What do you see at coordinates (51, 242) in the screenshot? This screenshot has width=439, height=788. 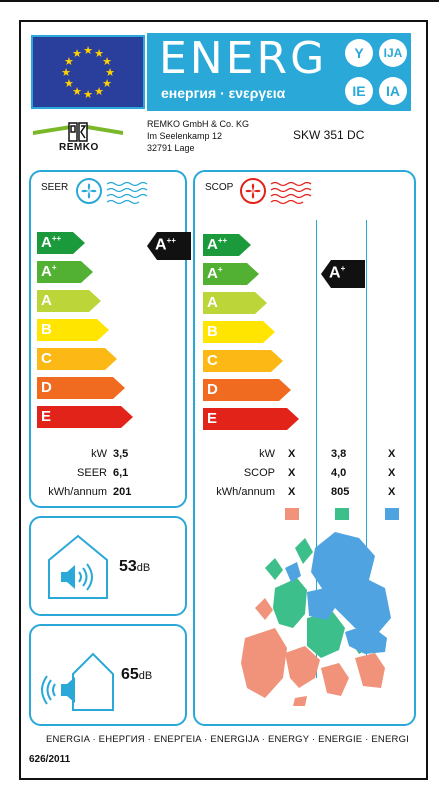 I see `seer-class-label: A++` at bounding box center [51, 242].